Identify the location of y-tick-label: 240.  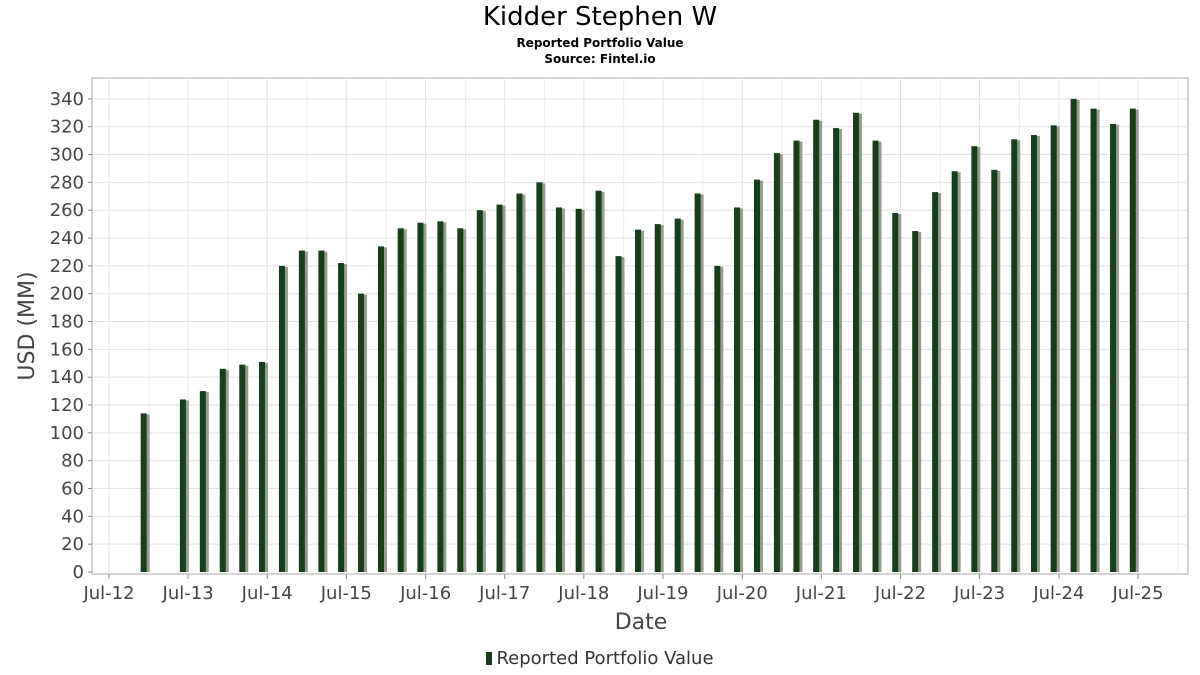
(67, 238).